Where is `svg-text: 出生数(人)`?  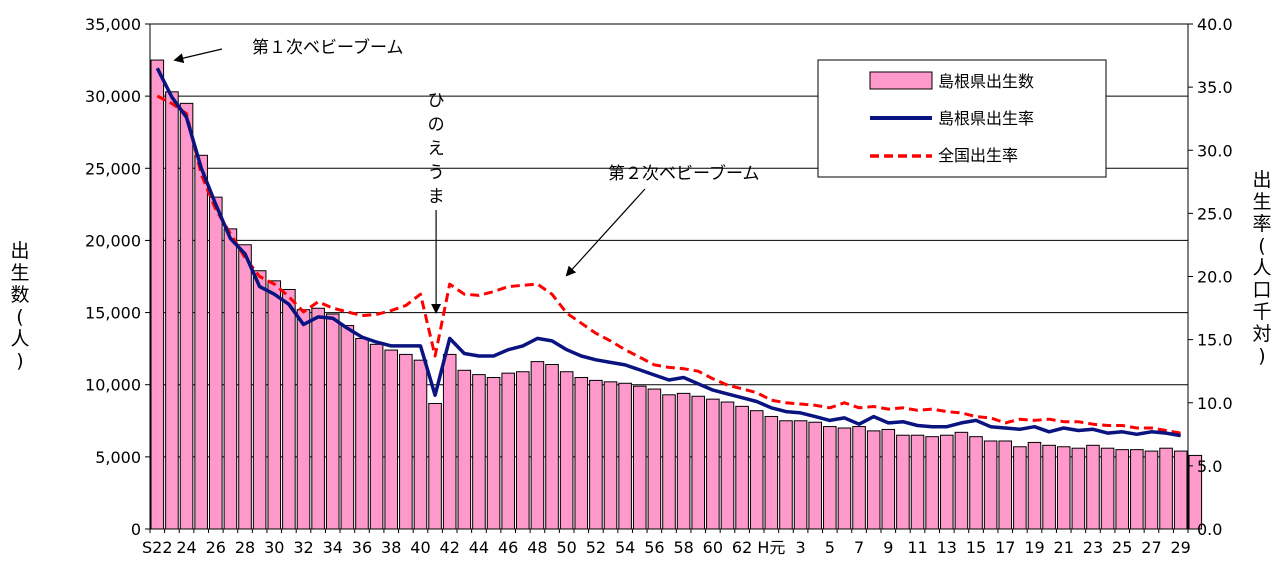 svg-text: 出生数(人) is located at coordinates (19, 306).